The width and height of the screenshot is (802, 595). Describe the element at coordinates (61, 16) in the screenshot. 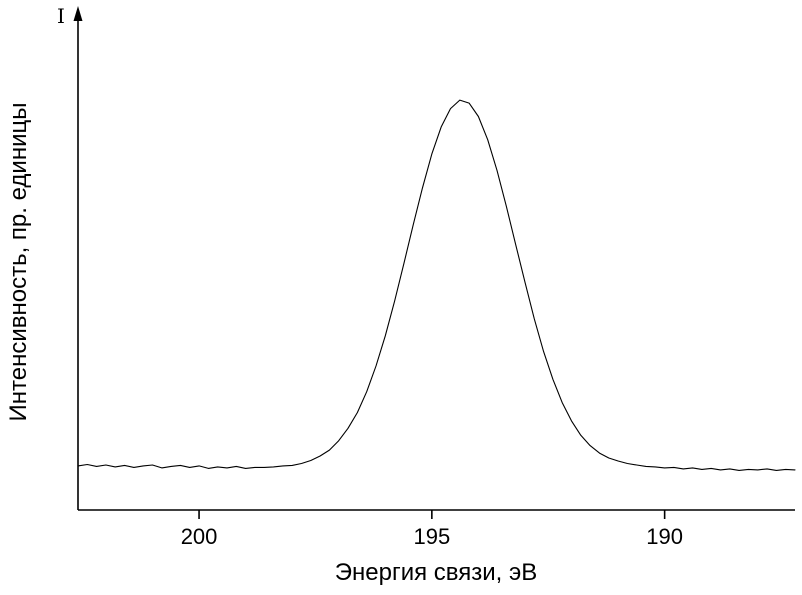

I see `y-axis-symbol: I` at that location.